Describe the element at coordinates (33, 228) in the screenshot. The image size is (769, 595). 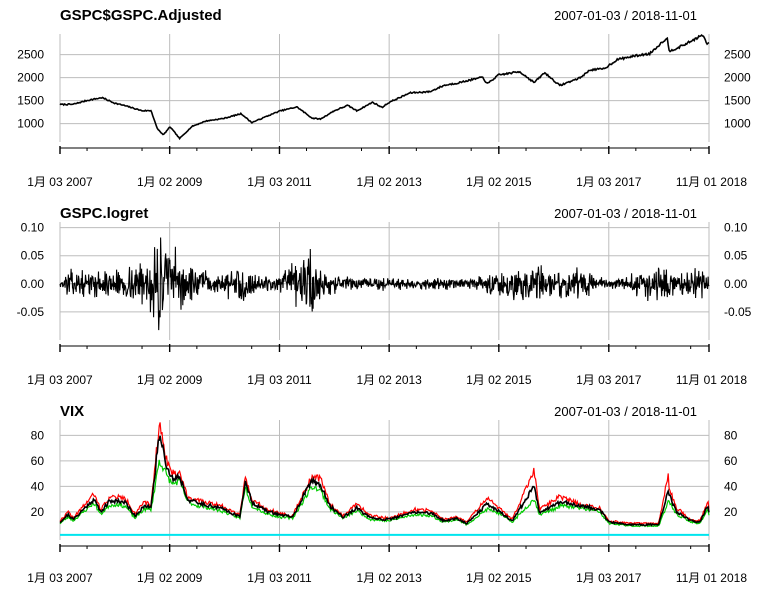
I see `y-tick-label-left: 0.10` at that location.